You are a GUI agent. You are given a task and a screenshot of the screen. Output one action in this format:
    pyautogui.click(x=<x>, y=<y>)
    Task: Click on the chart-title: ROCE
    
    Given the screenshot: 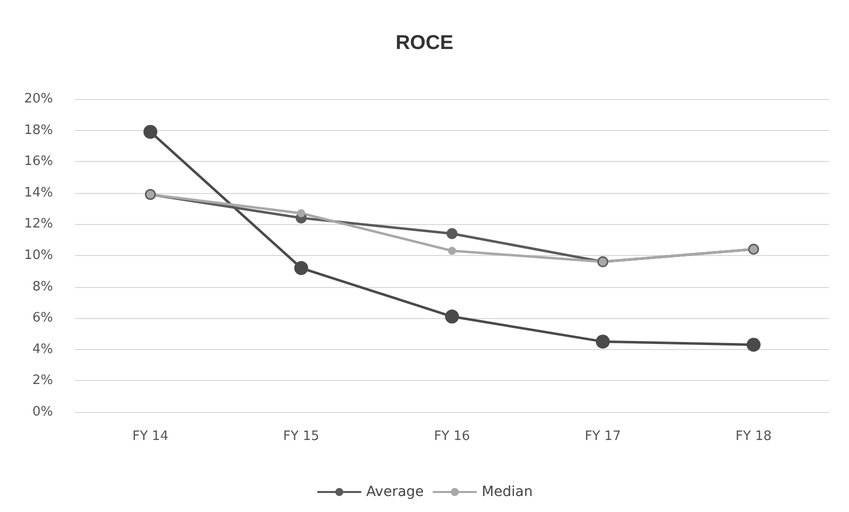 What is the action you would take?
    pyautogui.click(x=425, y=43)
    